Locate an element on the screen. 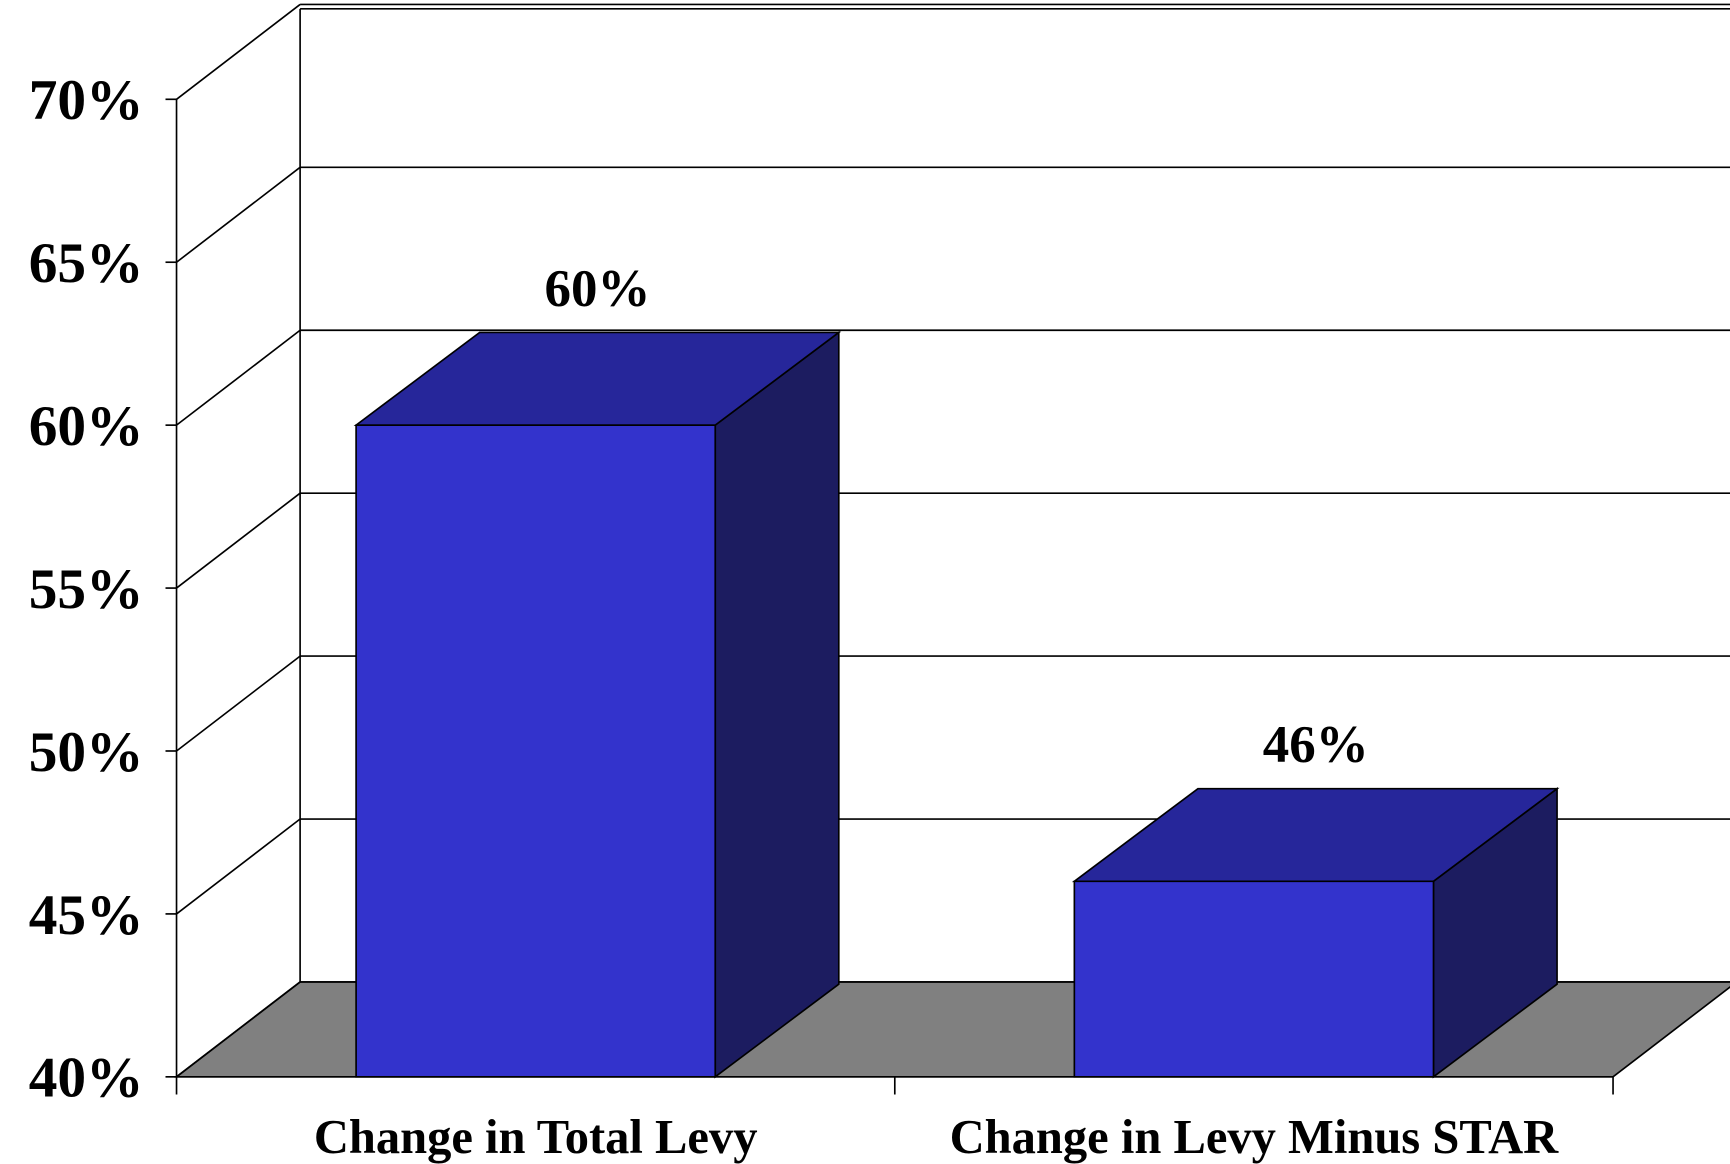 This screenshot has height=1164, width=1730. y-tick-label: 50% is located at coordinates (86, 752).